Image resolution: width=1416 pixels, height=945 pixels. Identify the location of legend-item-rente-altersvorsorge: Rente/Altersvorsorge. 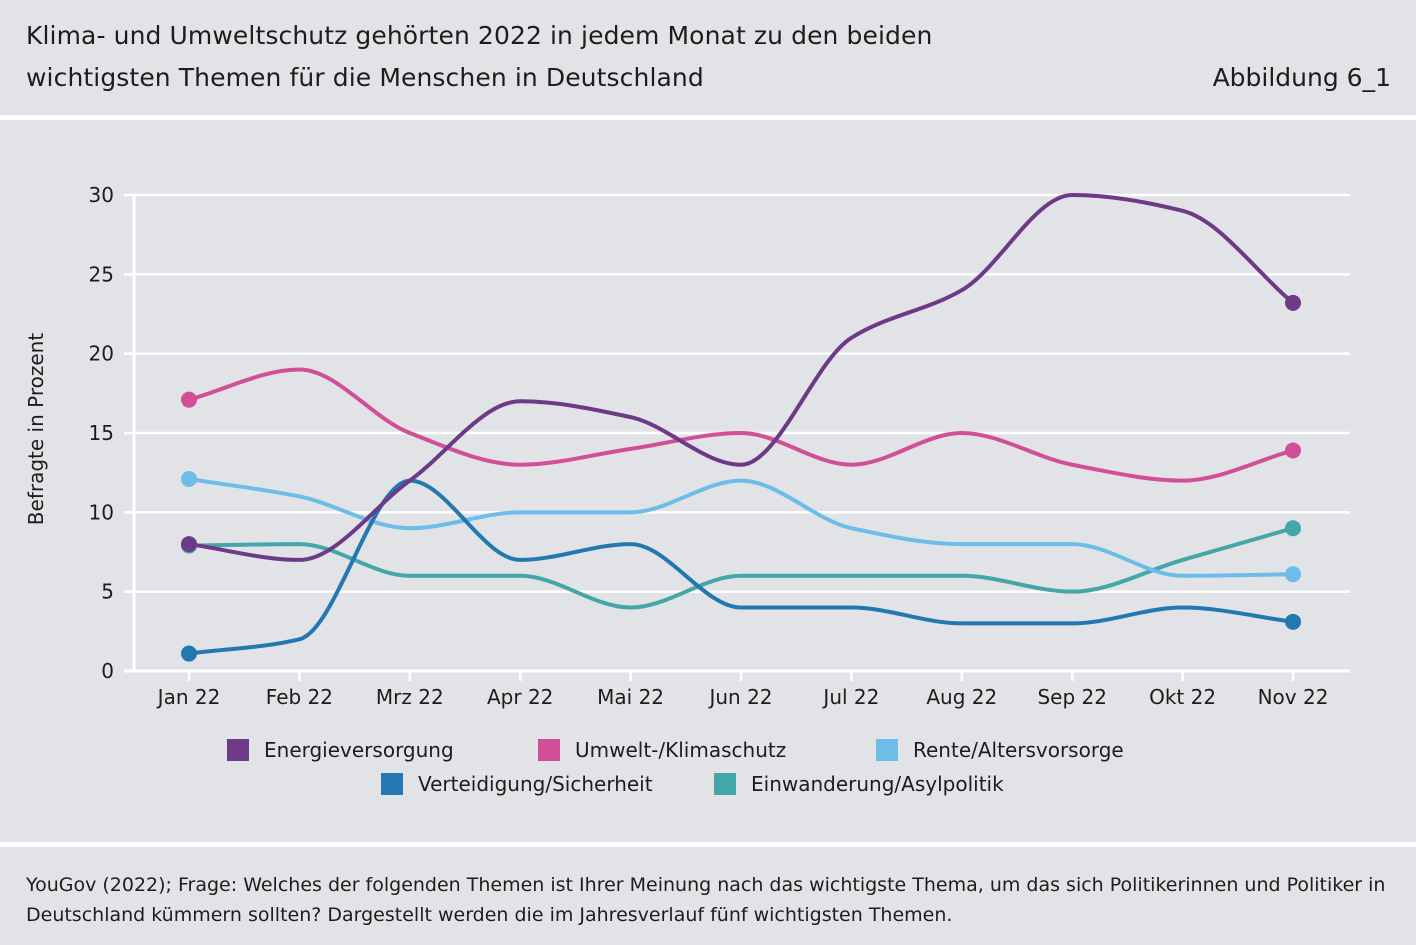
(1000, 750).